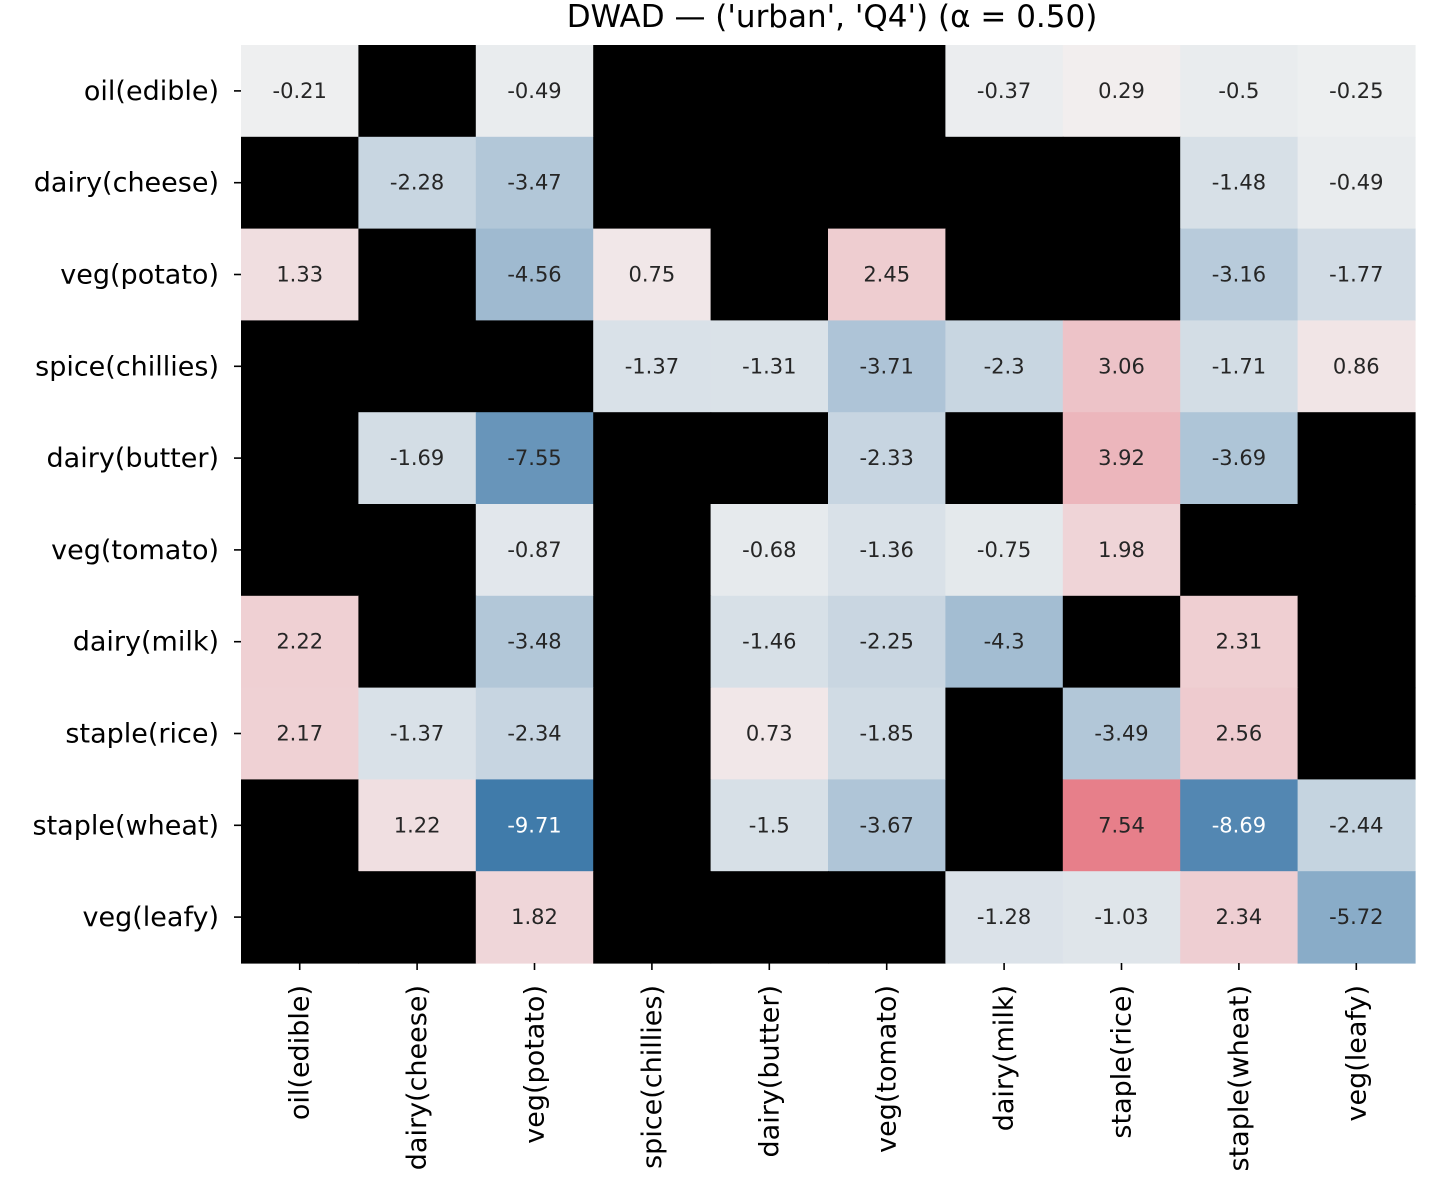 This screenshot has height=1204, width=1435. I want to click on cell-value-label: 7.54, so click(1121, 825).